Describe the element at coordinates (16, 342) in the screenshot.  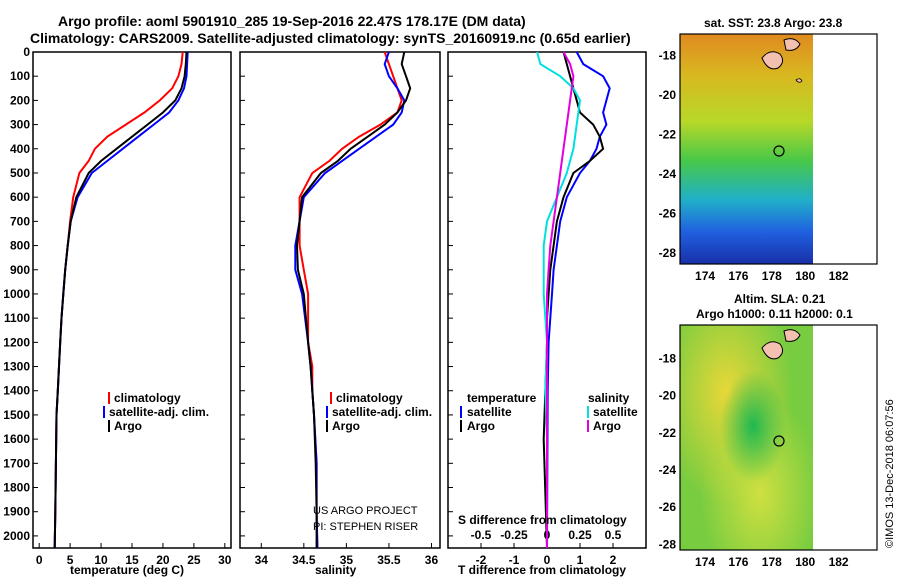
I see `depth-tick-label: 1200` at that location.